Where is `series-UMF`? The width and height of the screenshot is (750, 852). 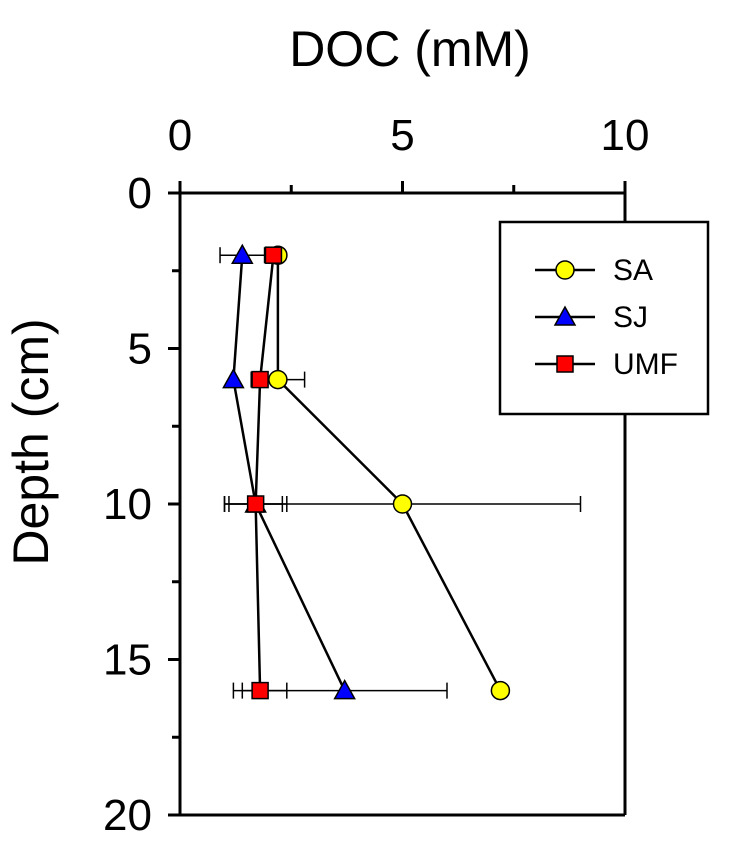
series-UMF is located at coordinates (255, 473).